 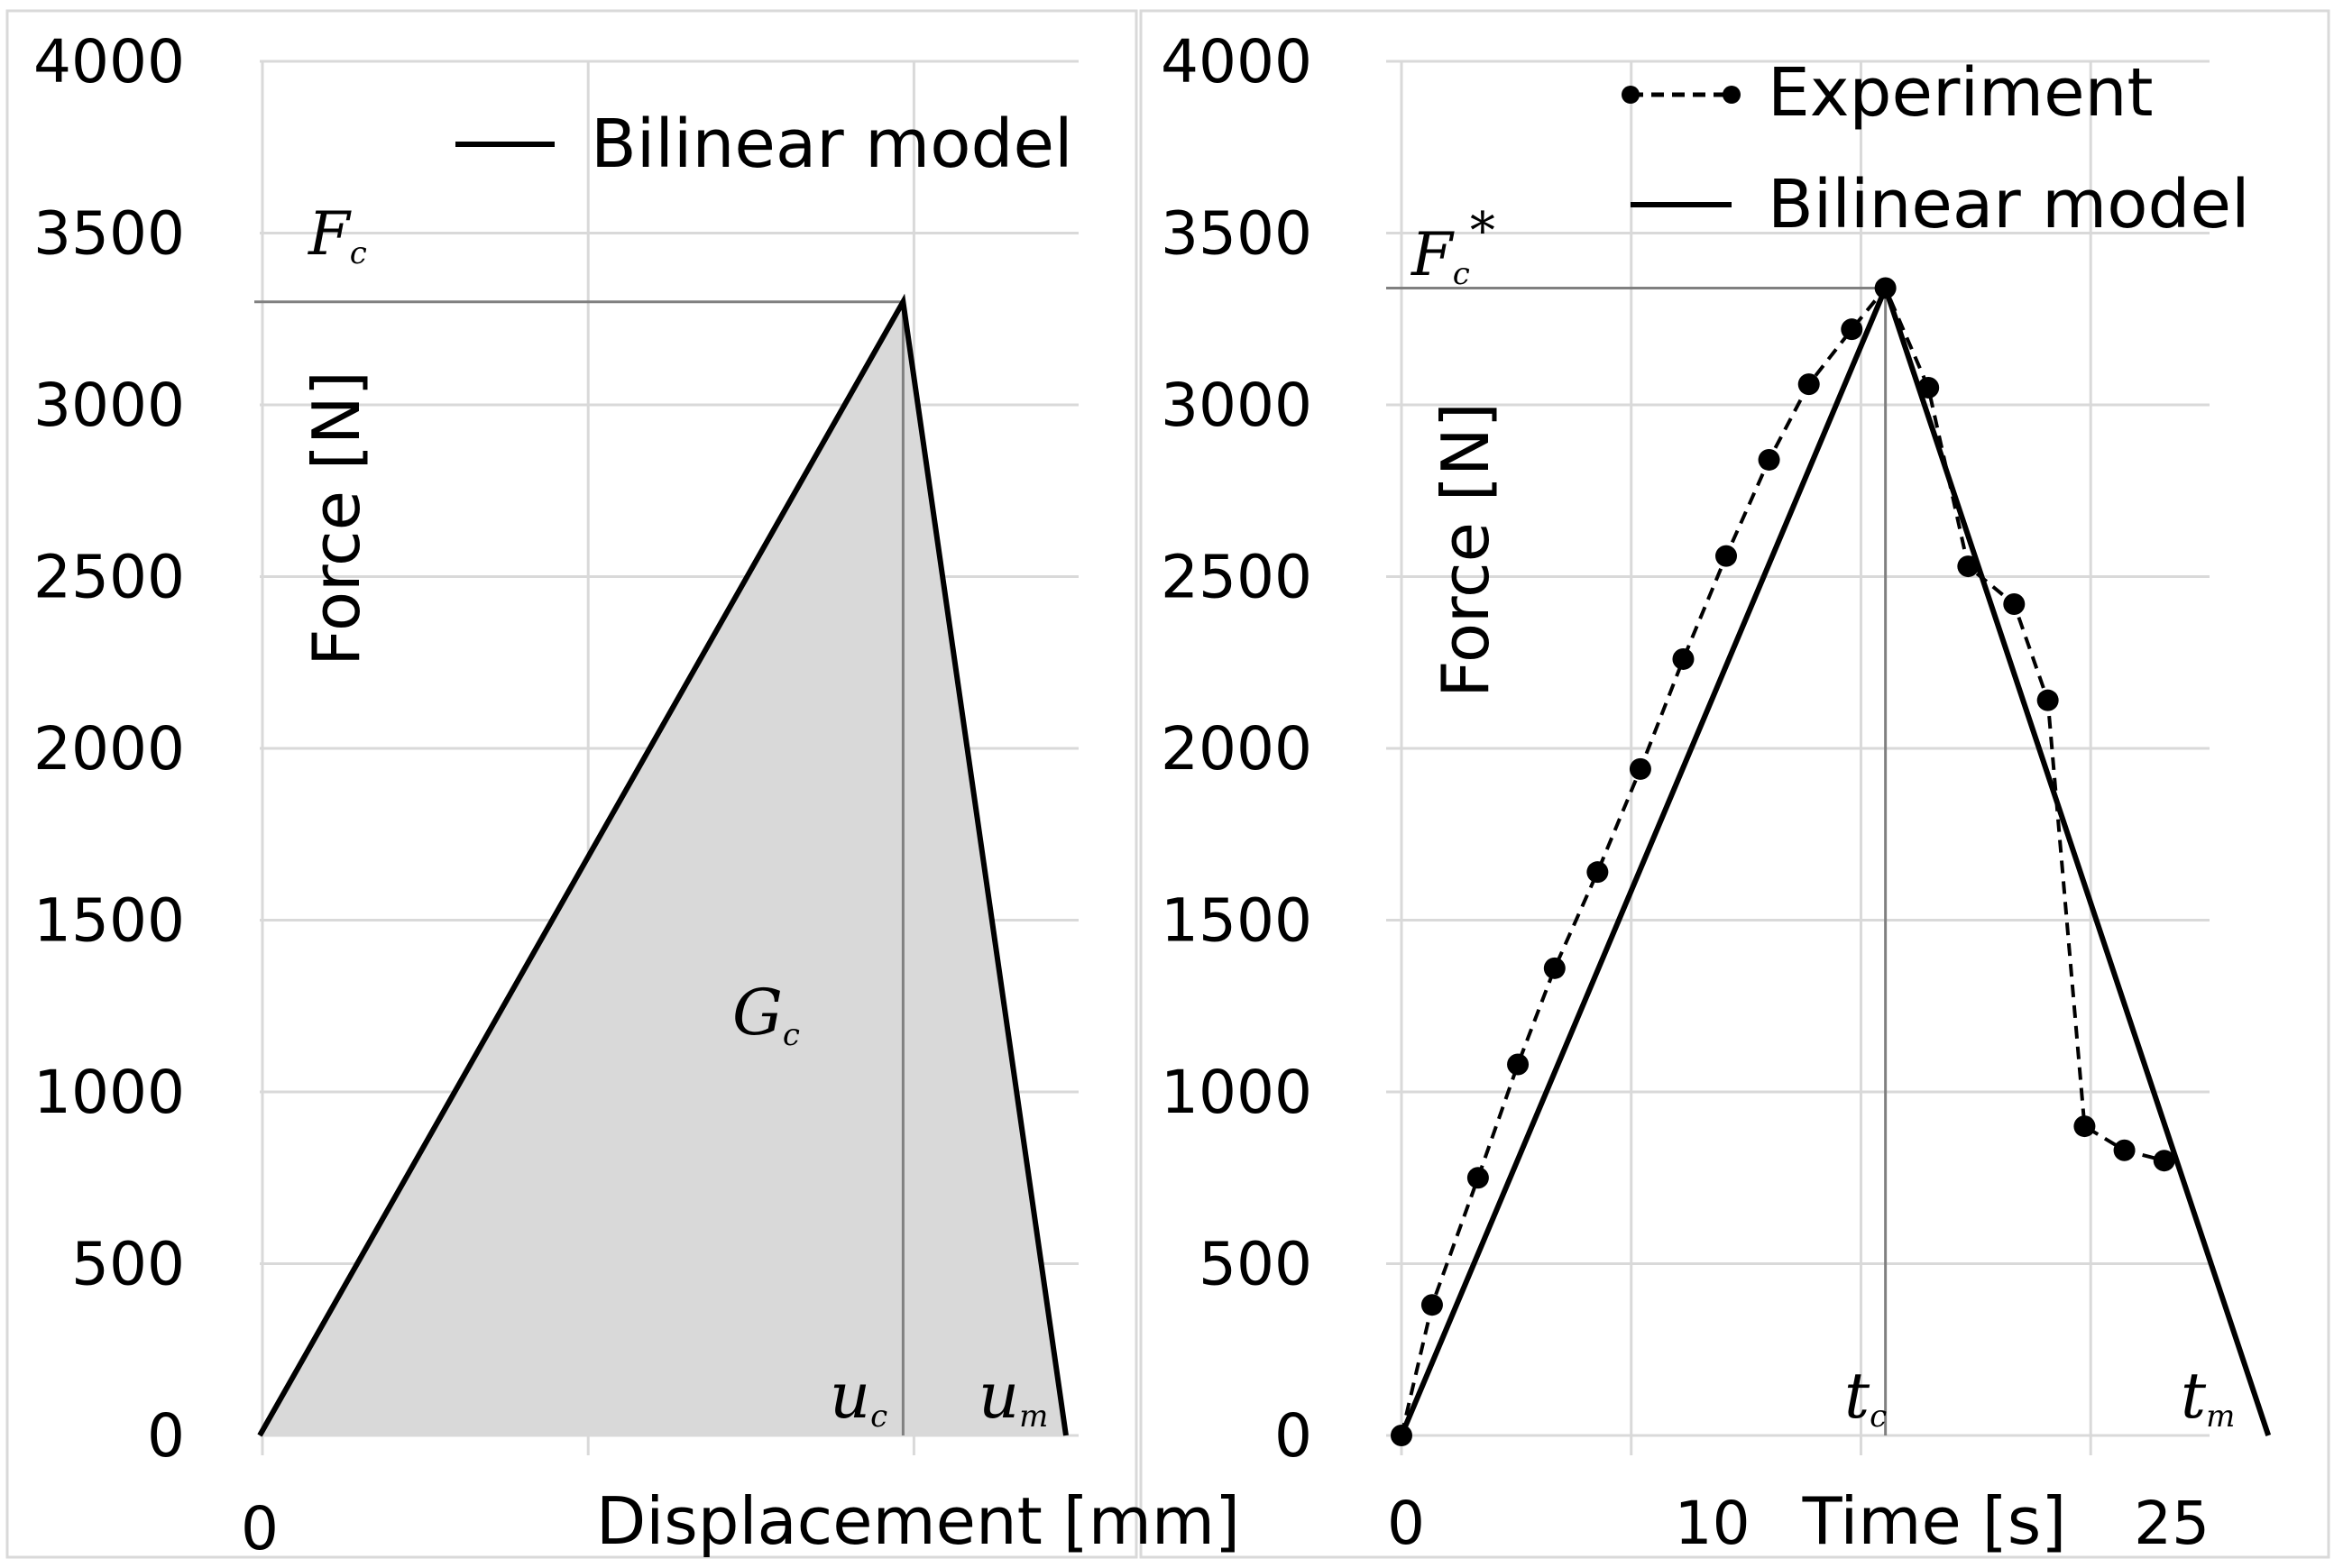 What do you see at coordinates (109, 1092) in the screenshot?
I see `left-y-tick-label: 1000` at bounding box center [109, 1092].